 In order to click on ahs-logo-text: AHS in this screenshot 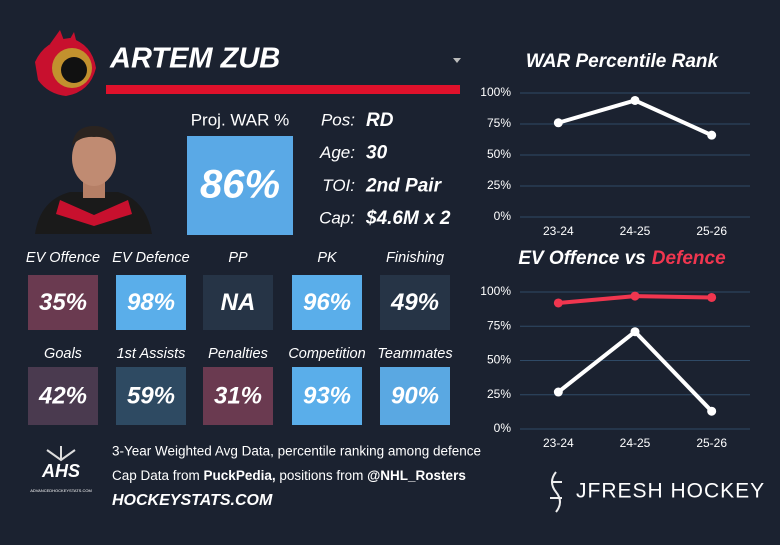, I will do `click(60, 471)`.